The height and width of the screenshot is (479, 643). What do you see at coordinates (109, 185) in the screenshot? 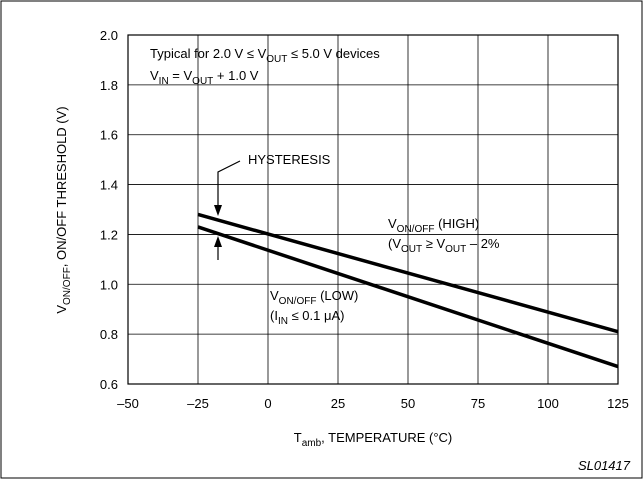
I see `y-tick-label: 1.4` at bounding box center [109, 185].